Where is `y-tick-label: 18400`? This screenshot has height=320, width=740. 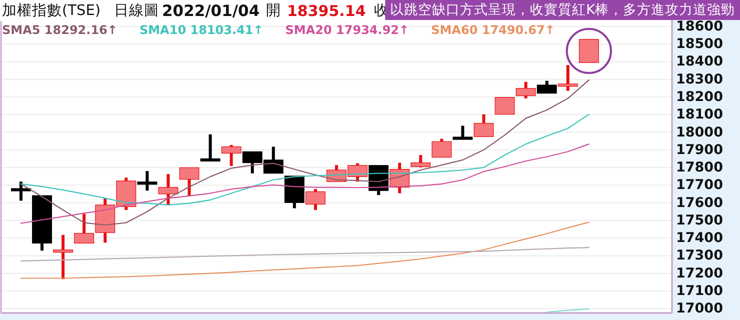 y-tick-label: 18400 is located at coordinates (699, 62).